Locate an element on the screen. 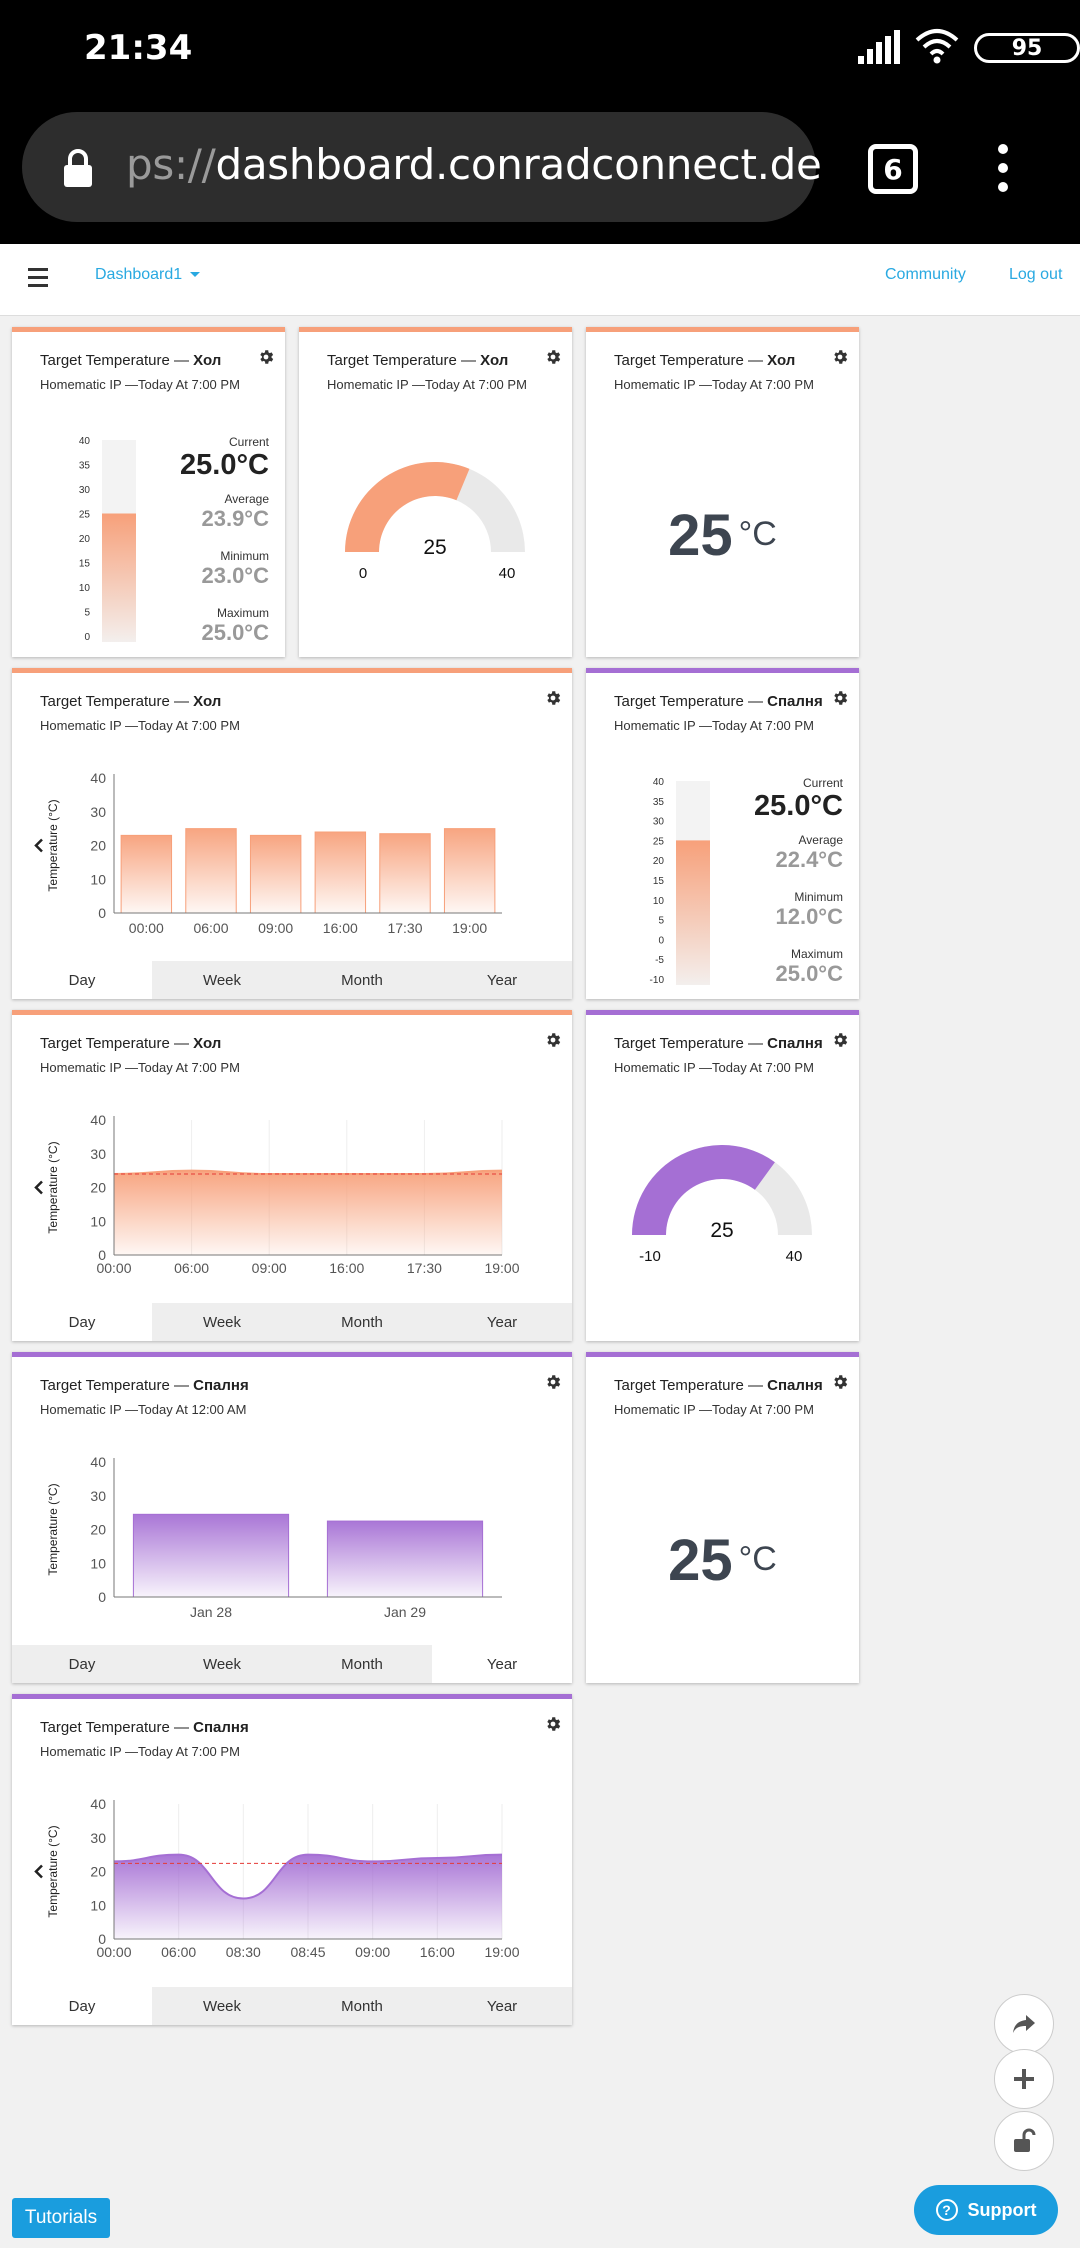 Image resolution: width=1080 pixels, height=2248 pixels. address-bar: ps://dashboard.conradconnect.de is located at coordinates (422, 167).